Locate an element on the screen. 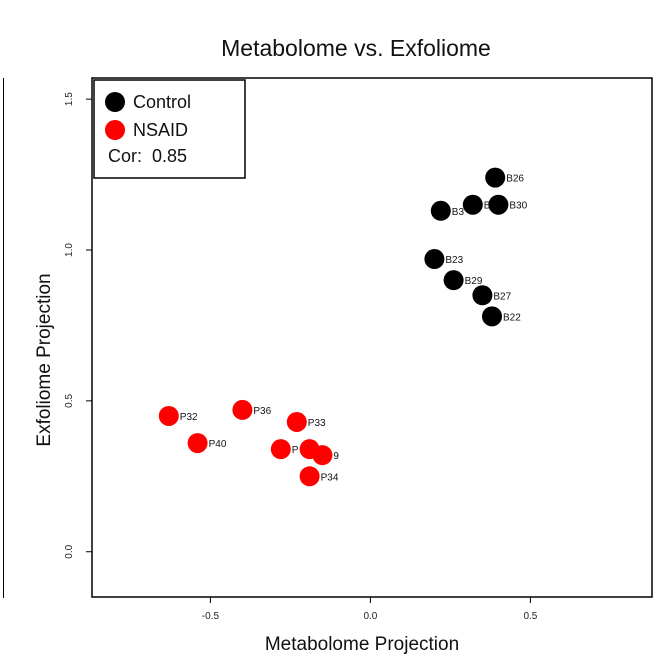 The width and height of the screenshot is (669, 660). y-tick-label: 0.5 is located at coordinates (69, 400).